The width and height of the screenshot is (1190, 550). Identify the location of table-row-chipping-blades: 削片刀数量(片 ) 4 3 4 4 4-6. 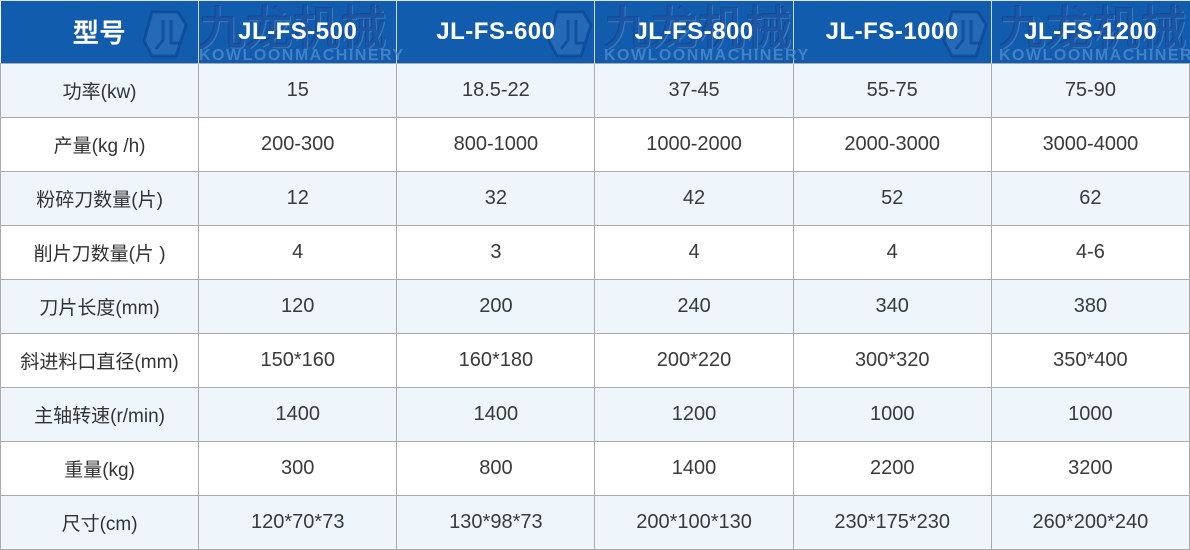
(595, 252).